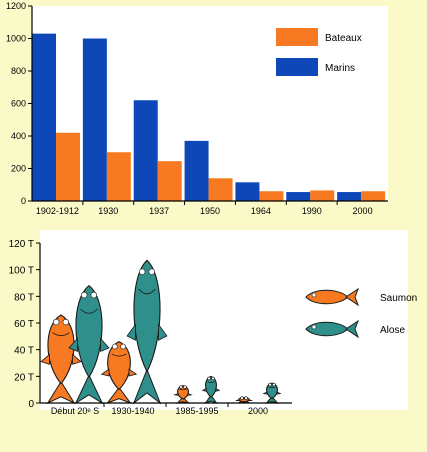  I want to click on y-tick-label: 200, so click(18, 169).